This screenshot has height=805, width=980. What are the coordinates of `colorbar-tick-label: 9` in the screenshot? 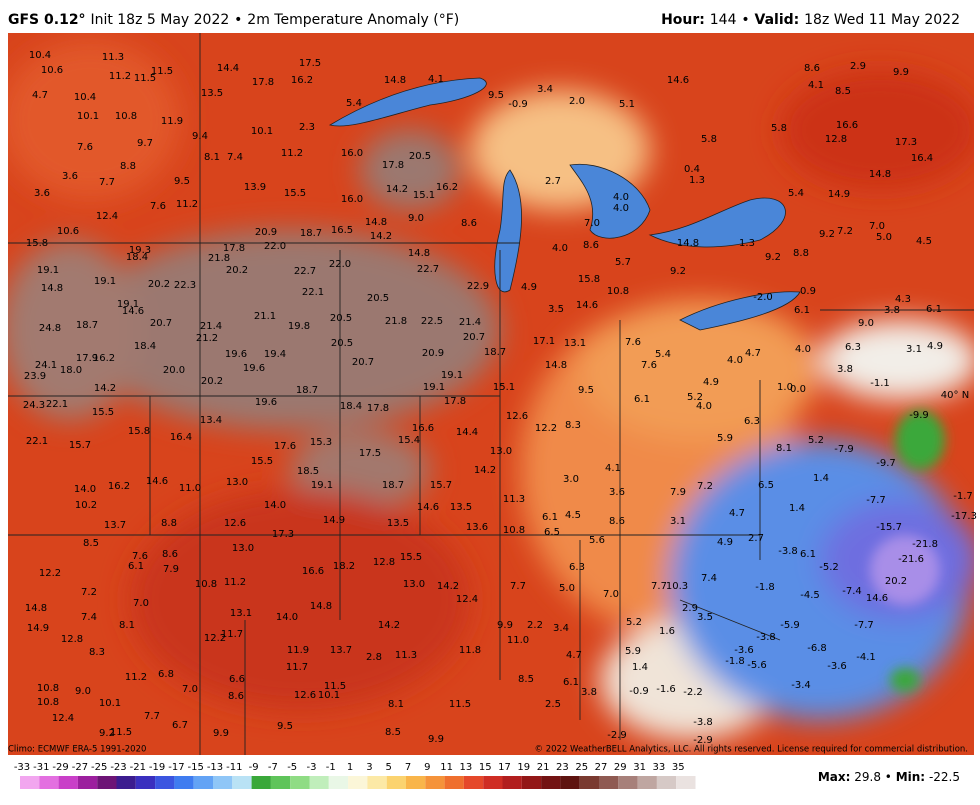 It's located at (427, 767).